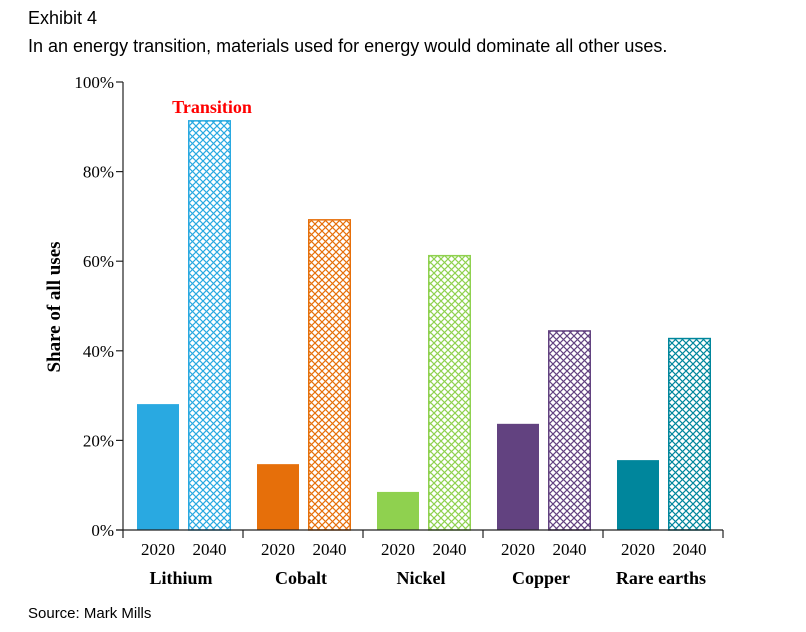 The image size is (806, 632). I want to click on y-tick-label: 80%, so click(98, 172).